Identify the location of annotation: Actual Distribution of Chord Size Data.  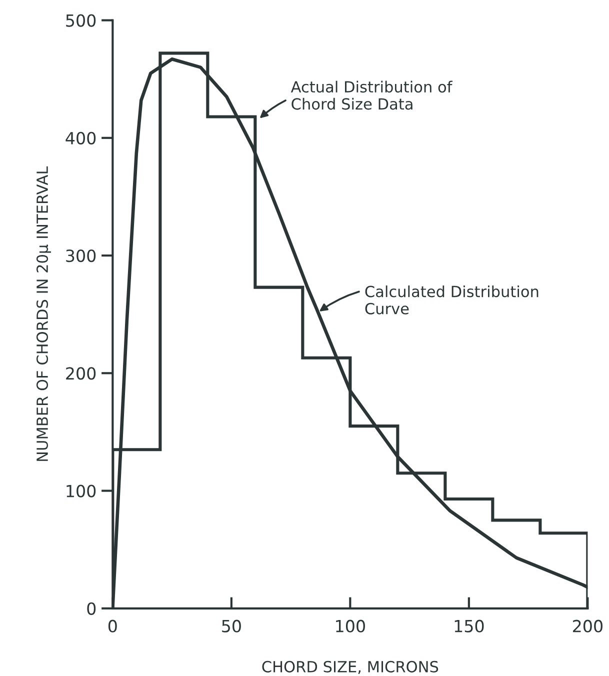
(371, 95).